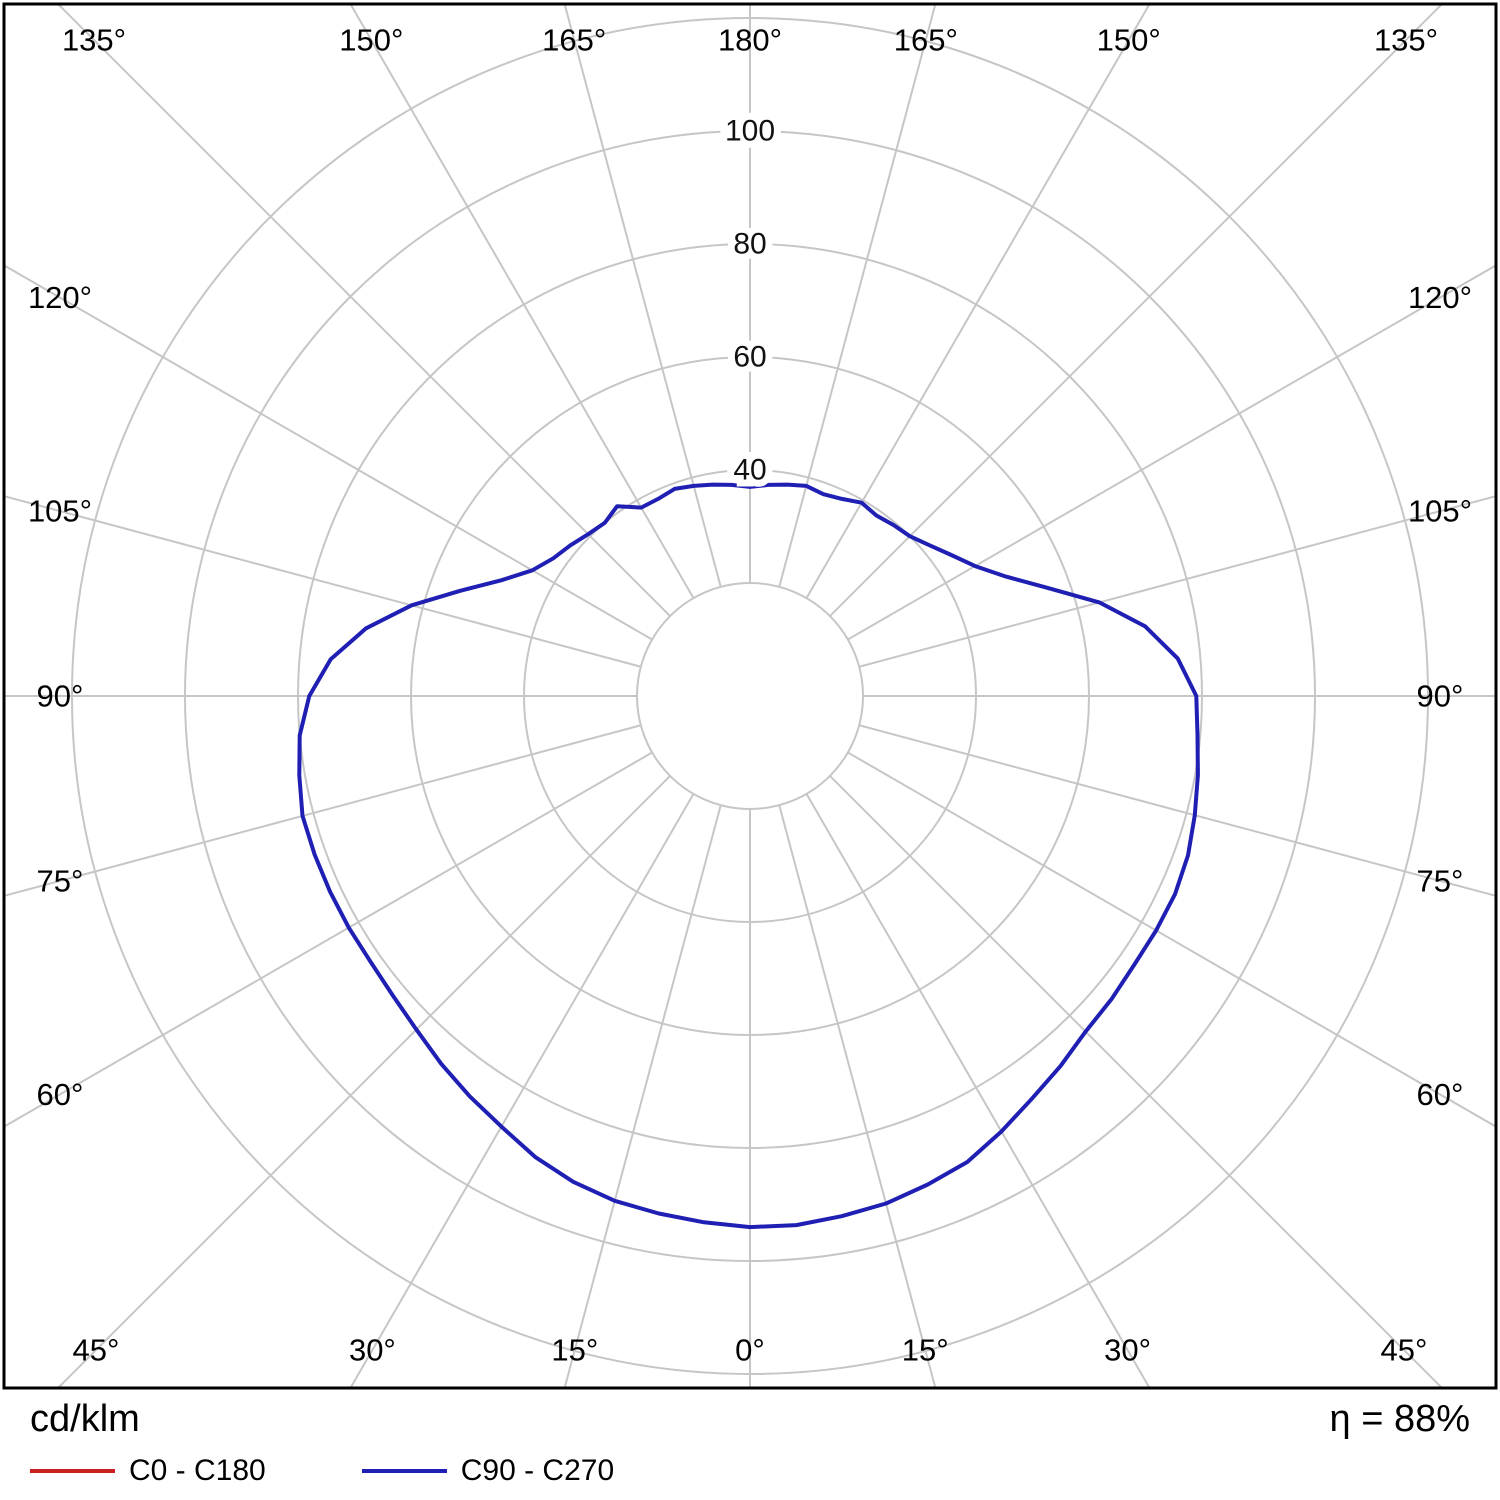 The image size is (1500, 1500). Describe the element at coordinates (749, 244) in the screenshot. I see `radial-tick-label-80: 80` at that location.